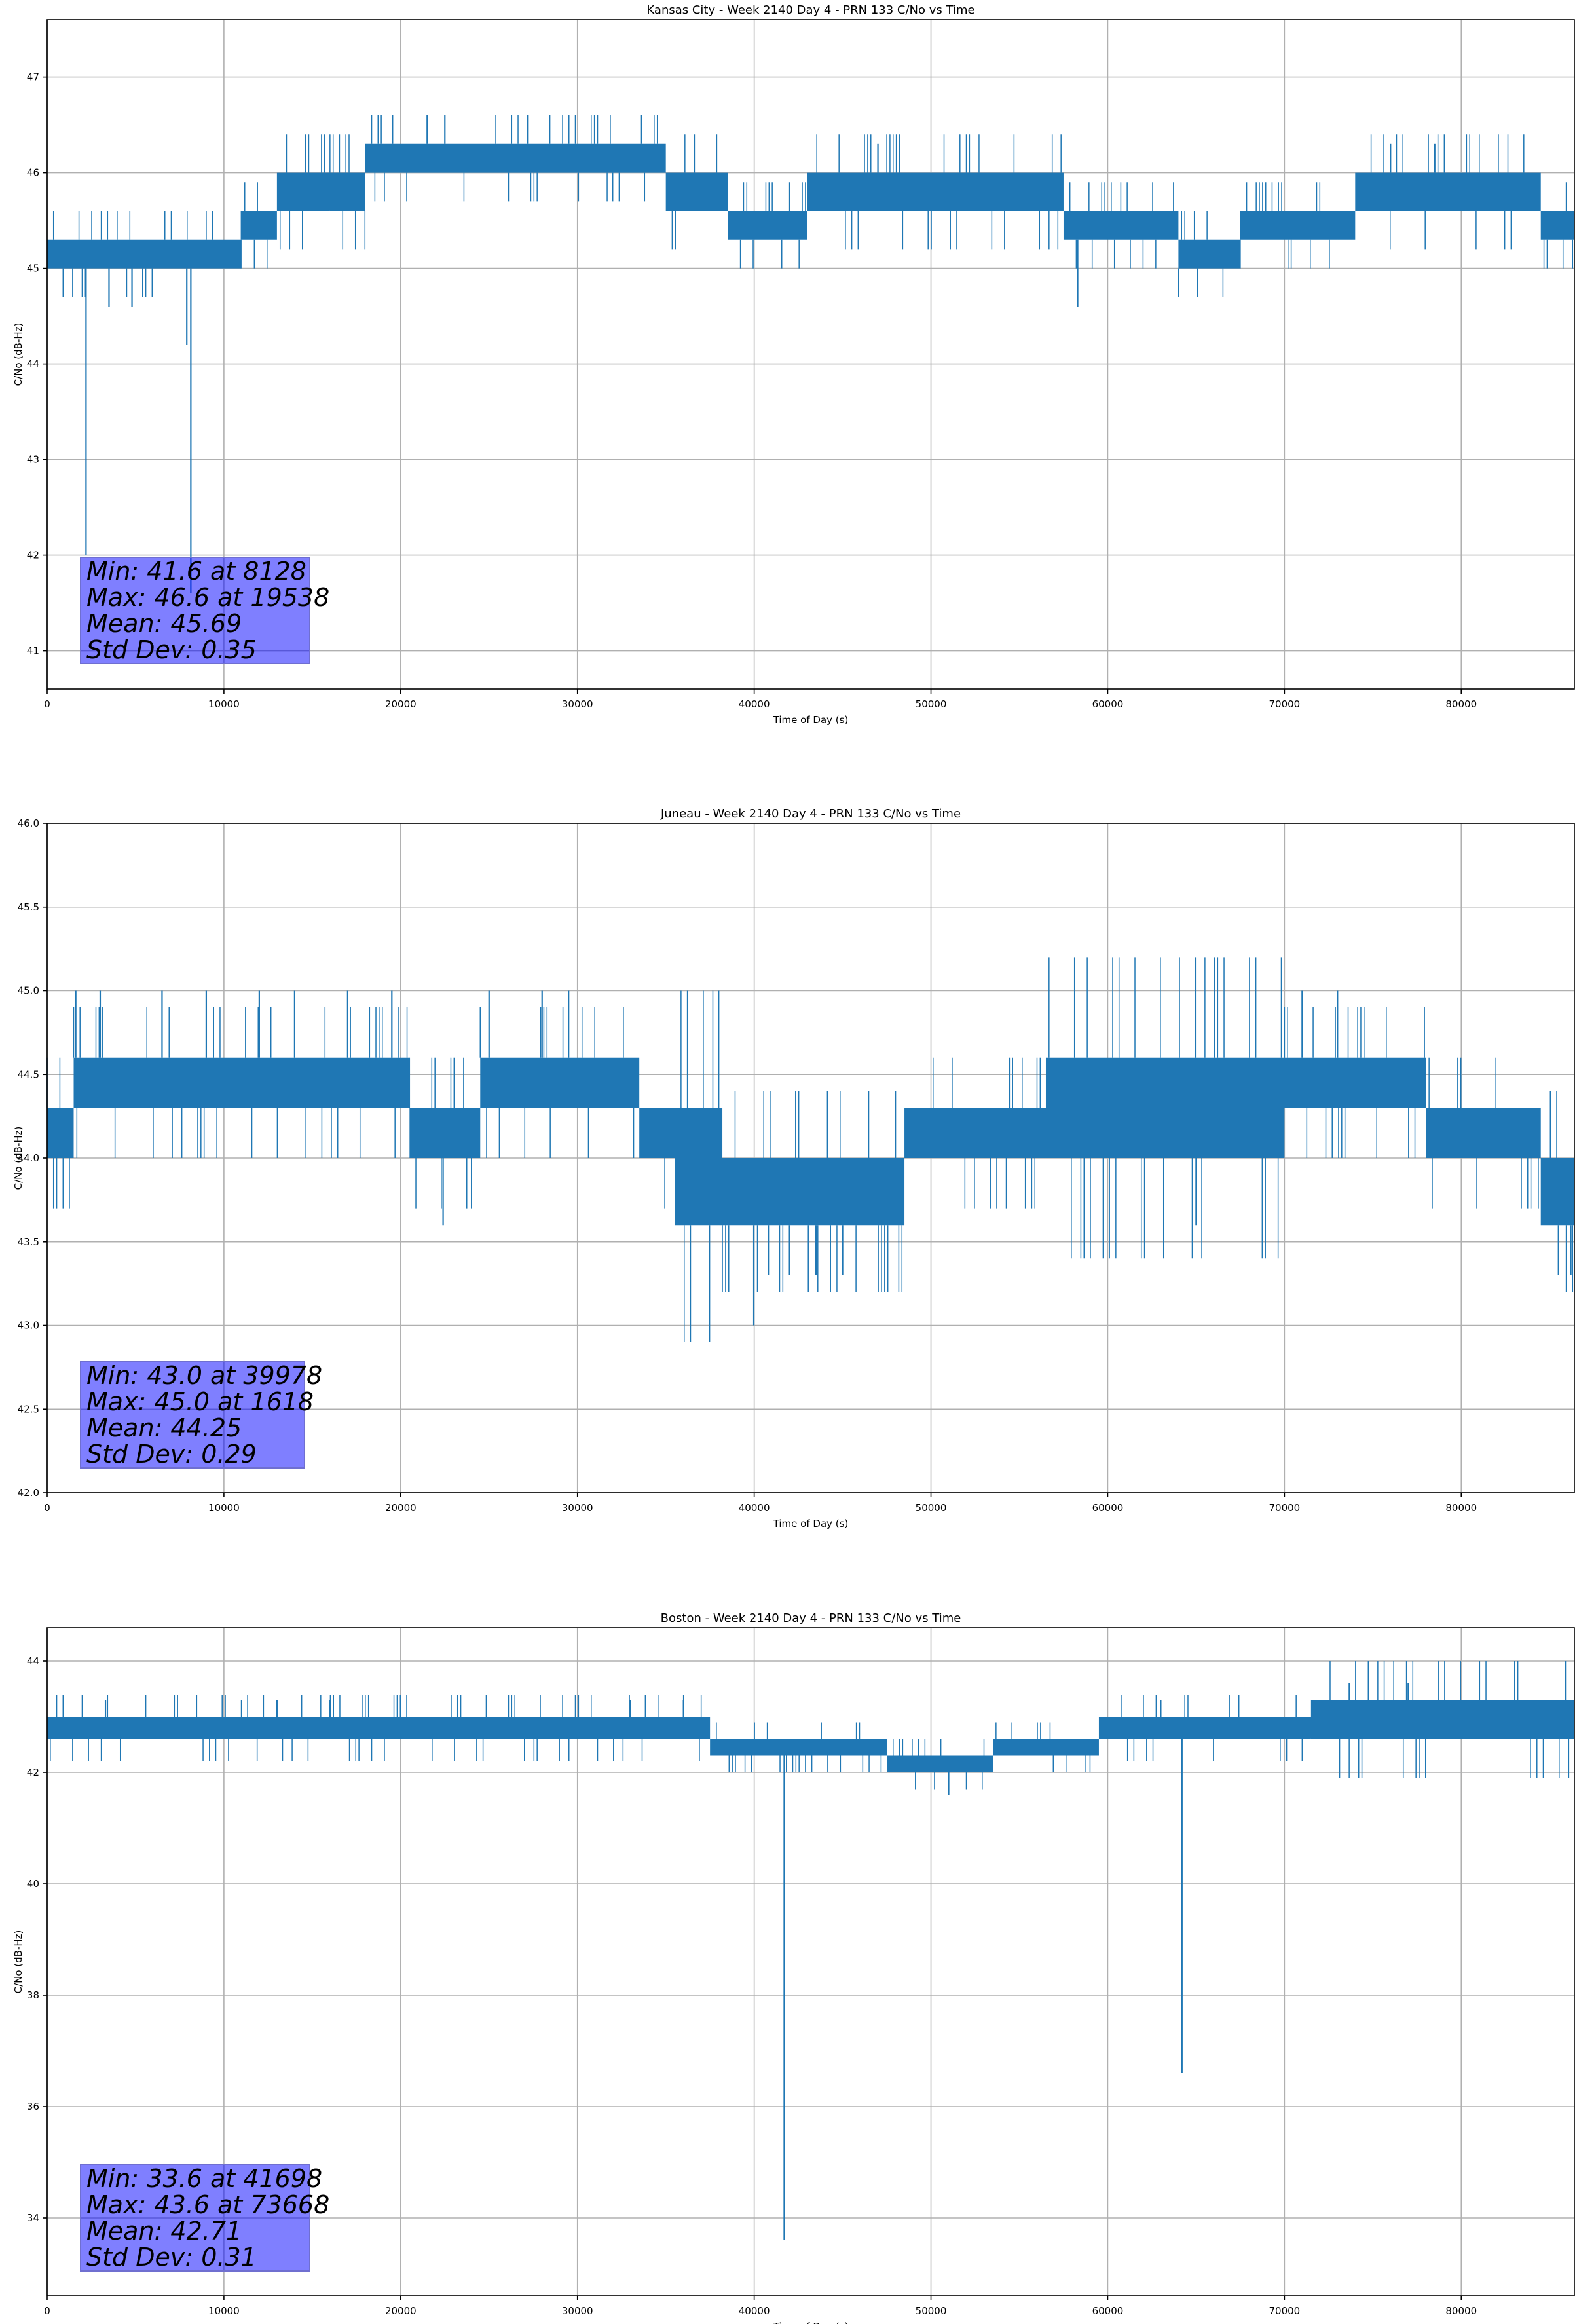 The width and height of the screenshot is (1577, 2324). What do you see at coordinates (164, 1428) in the screenshot?
I see `stats-mean: Mean: 44.25` at bounding box center [164, 1428].